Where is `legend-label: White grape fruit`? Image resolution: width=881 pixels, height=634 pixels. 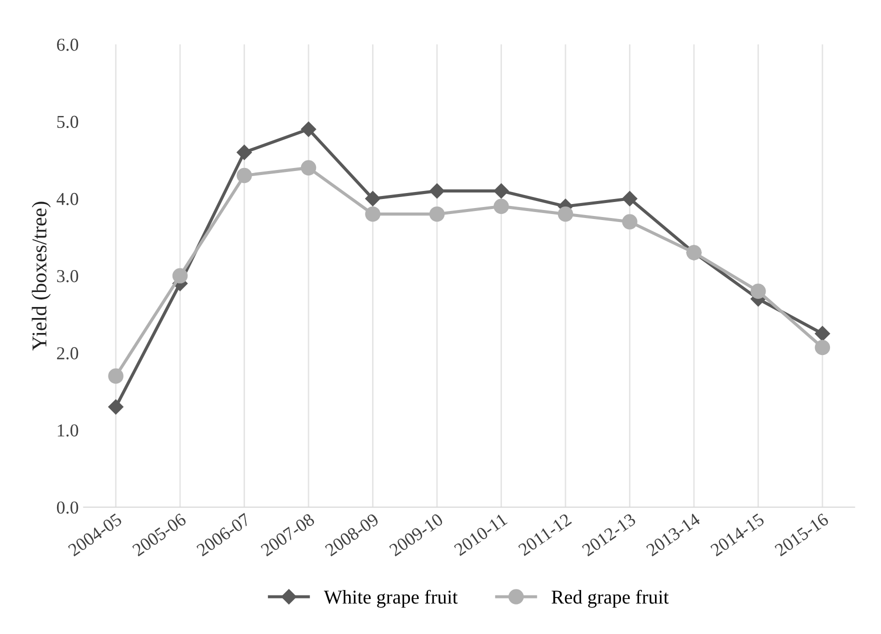 legend-label: White grape fruit is located at coordinates (391, 599).